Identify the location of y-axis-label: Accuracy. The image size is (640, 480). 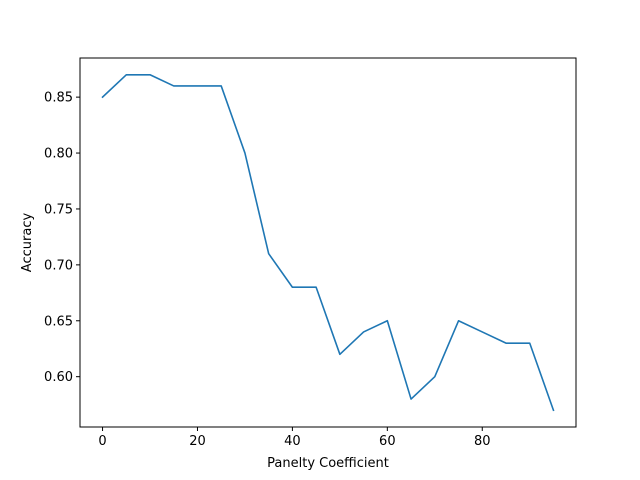
(27, 243).